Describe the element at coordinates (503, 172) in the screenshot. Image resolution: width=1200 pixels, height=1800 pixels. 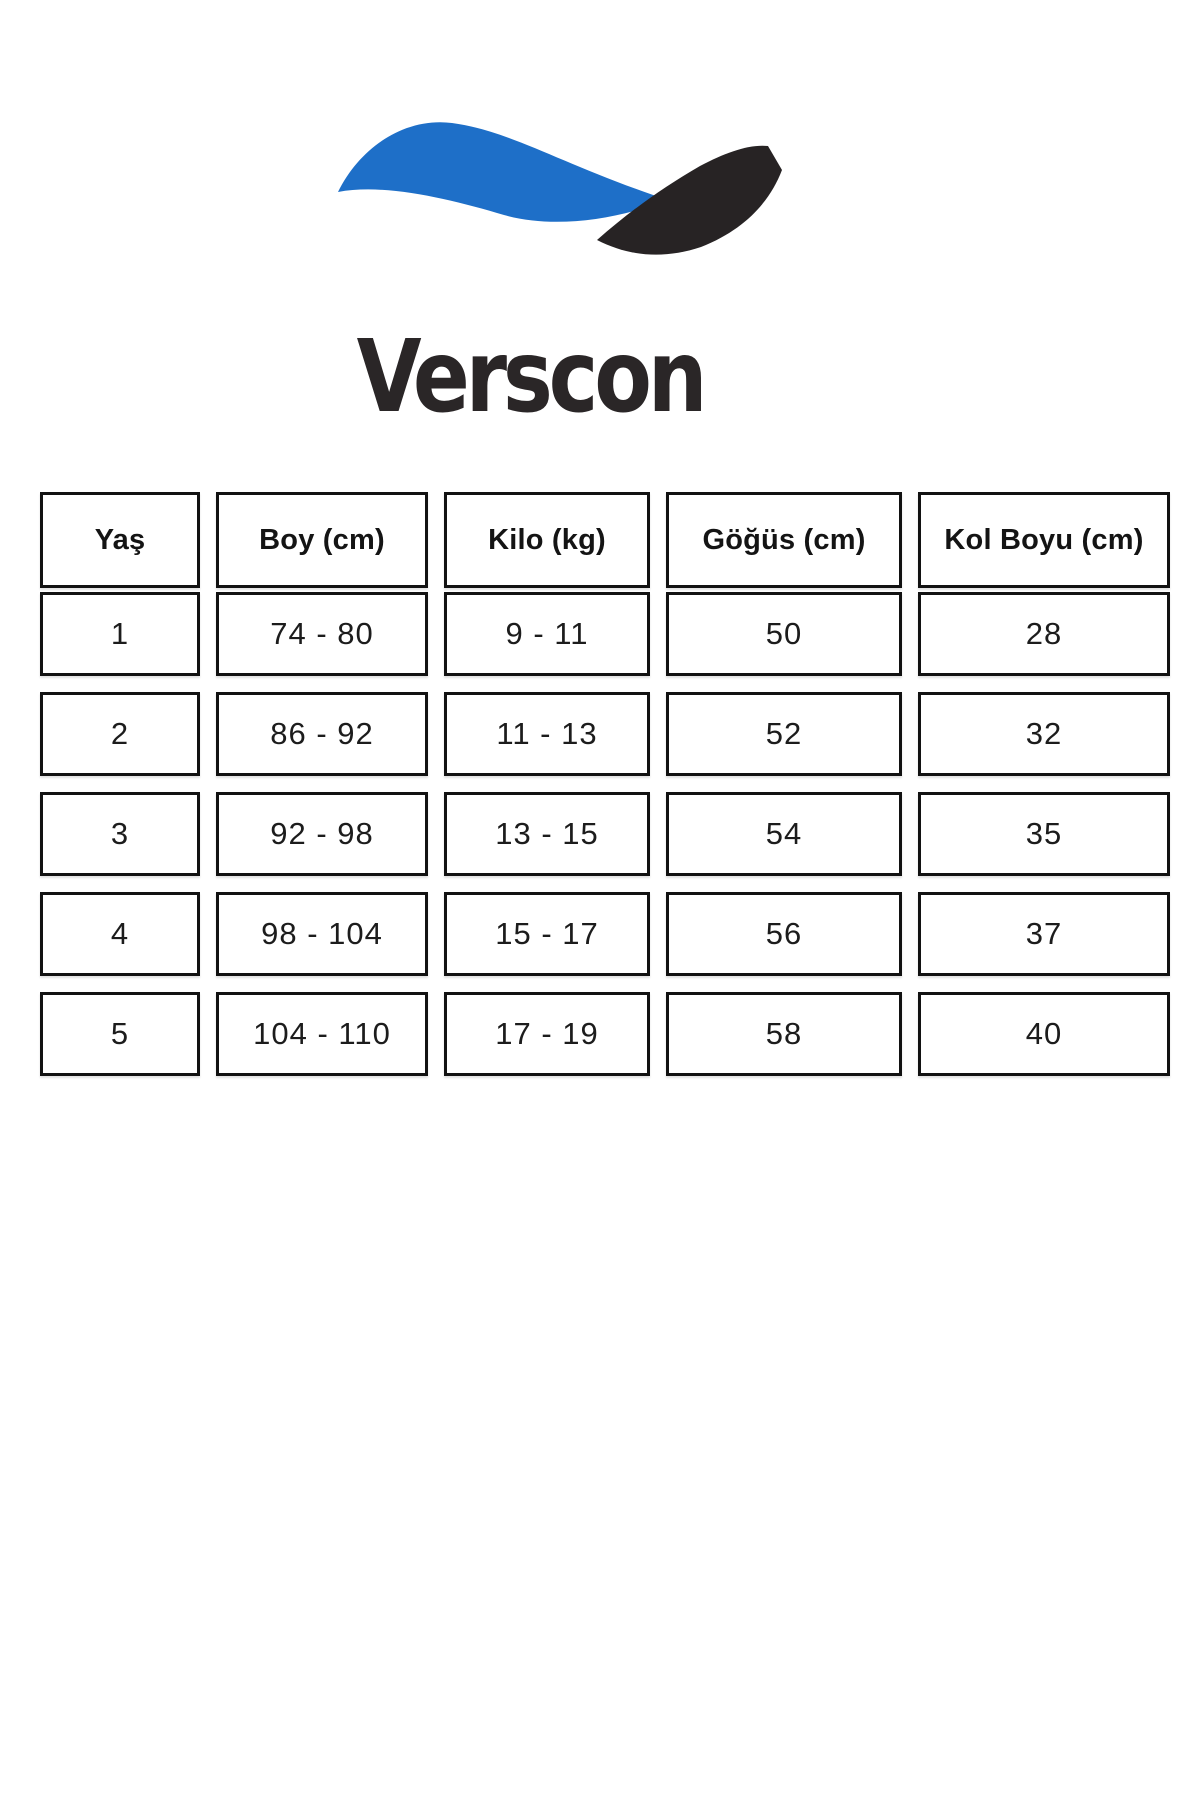
I see `logo-wave-blue-icon` at that location.